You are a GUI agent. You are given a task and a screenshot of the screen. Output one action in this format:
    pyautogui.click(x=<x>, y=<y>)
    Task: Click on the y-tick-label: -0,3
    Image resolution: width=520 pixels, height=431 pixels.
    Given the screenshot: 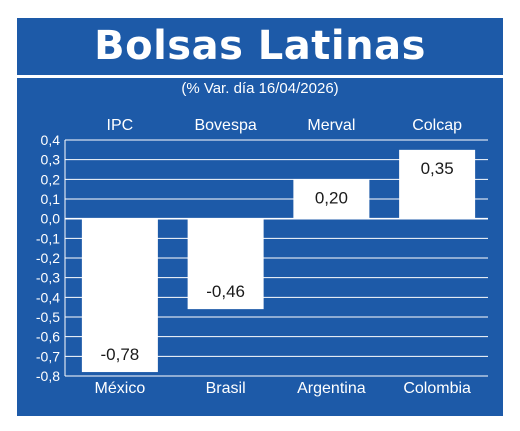 What is the action you would take?
    pyautogui.click(x=48, y=278)
    